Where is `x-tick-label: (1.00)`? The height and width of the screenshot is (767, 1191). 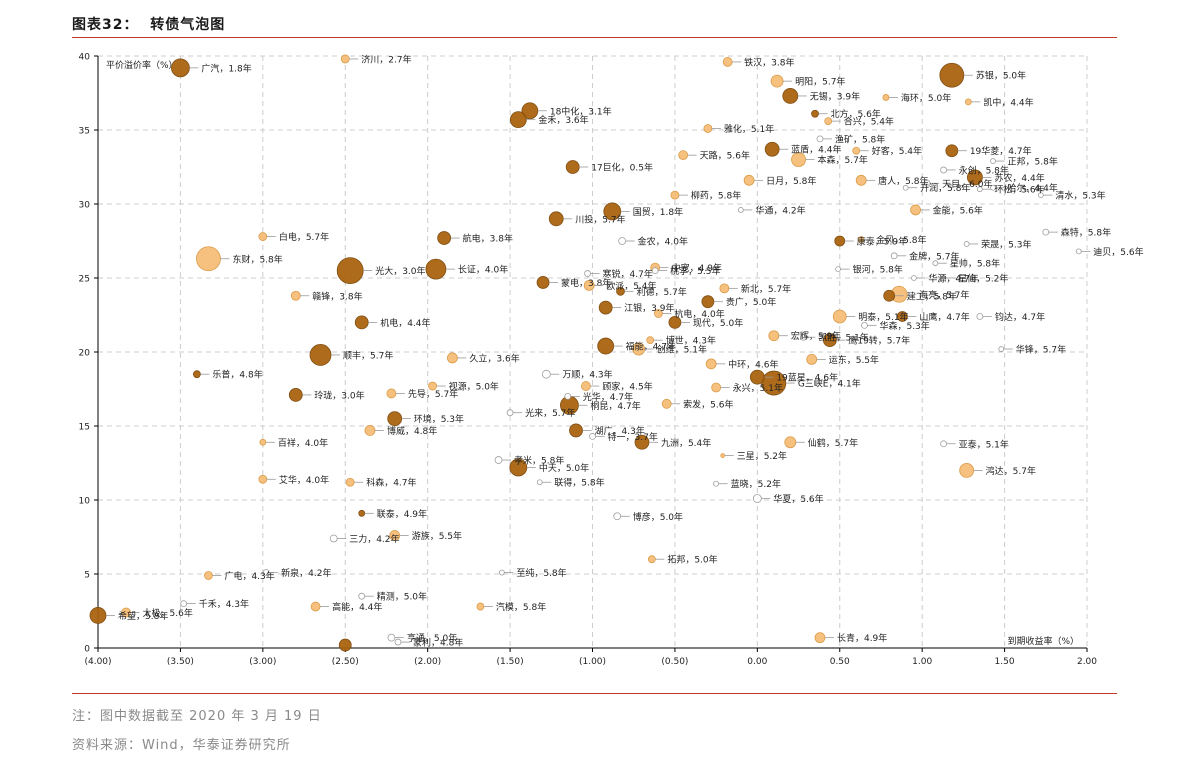
x-tick-label: (1.00) is located at coordinates (592, 662).